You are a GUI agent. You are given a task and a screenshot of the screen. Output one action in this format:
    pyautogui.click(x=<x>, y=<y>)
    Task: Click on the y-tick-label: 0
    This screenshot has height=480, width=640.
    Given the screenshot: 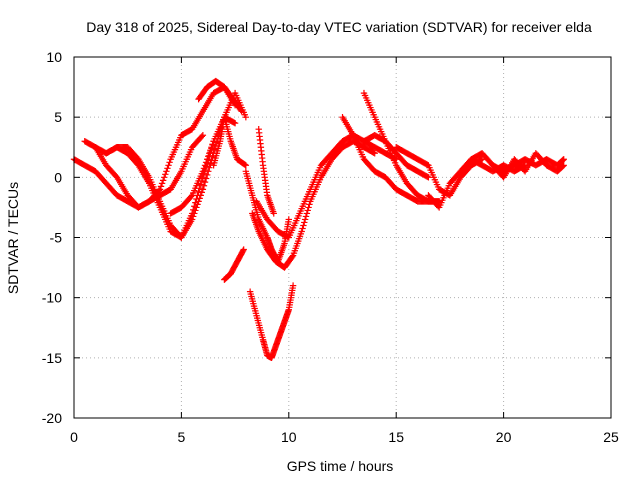 What is the action you would take?
    pyautogui.click(x=58, y=177)
    